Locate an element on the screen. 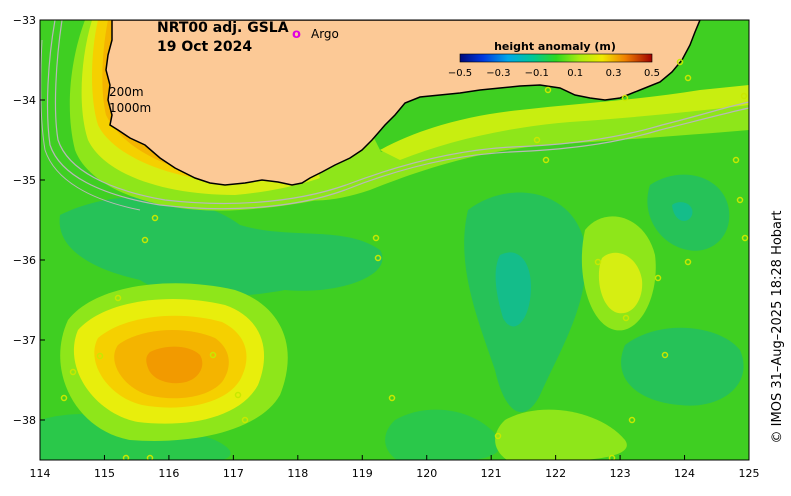  x-tick-label: 124 is located at coordinates (684, 473).